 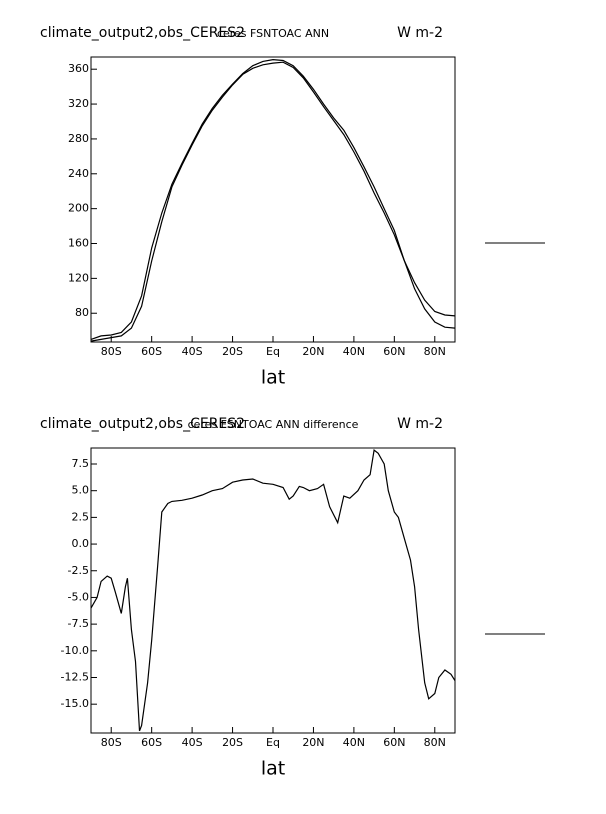 What do you see at coordinates (78, 596) in the screenshot?
I see `y-tick-label: -5.0` at bounding box center [78, 596].